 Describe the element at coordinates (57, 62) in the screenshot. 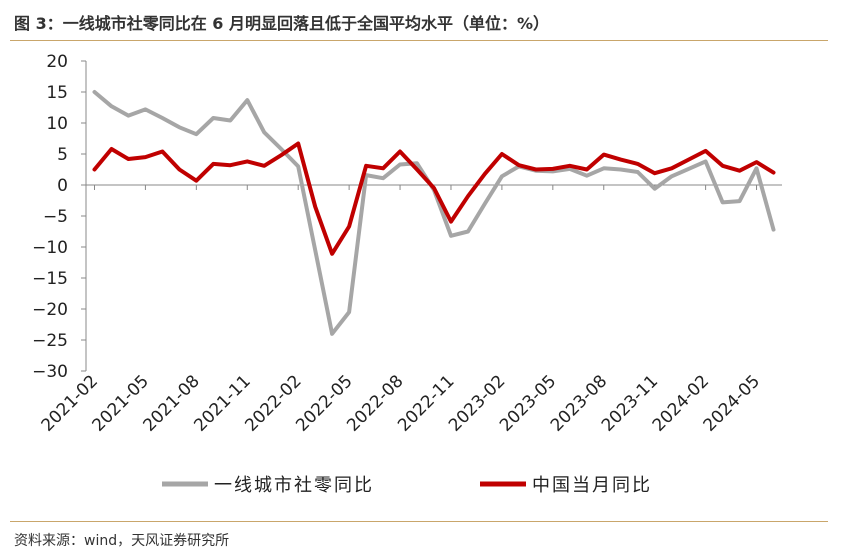

I see `y-tick-label: 20` at that location.